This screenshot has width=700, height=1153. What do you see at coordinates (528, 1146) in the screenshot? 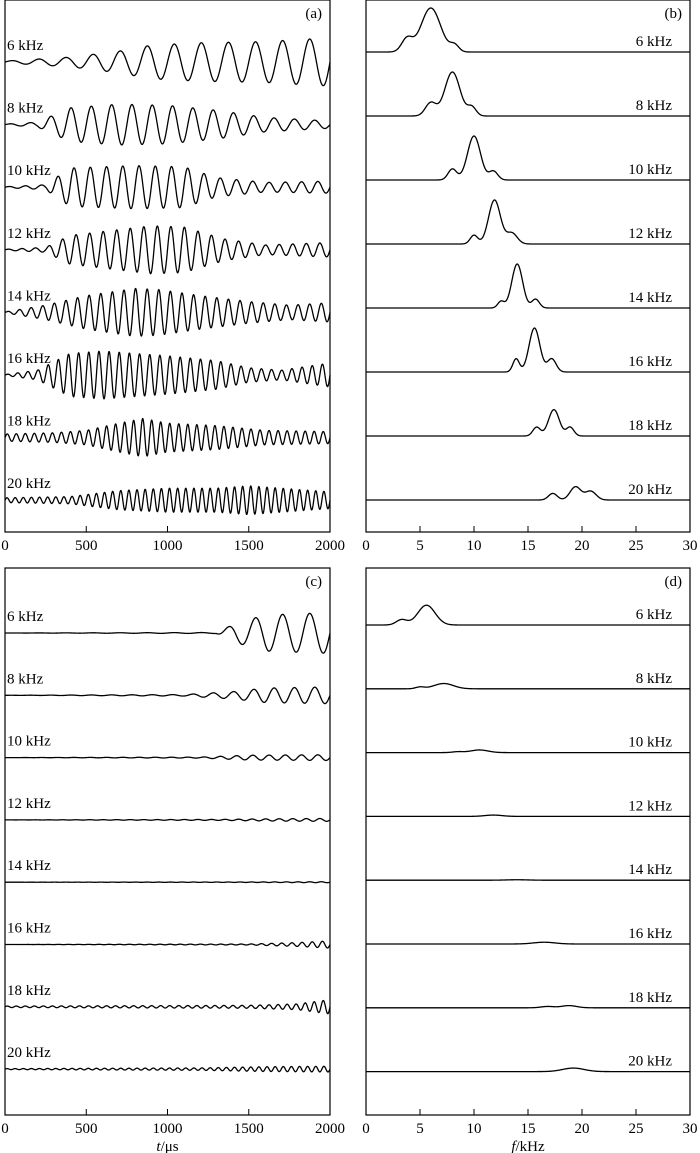
I see `x-axis-label: f/kHz` at bounding box center [528, 1146].